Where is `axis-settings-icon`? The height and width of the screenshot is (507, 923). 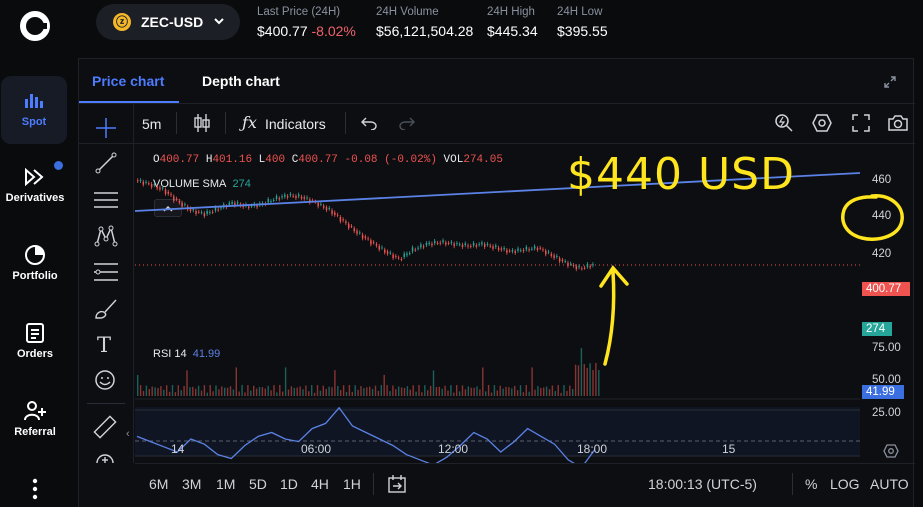
axis-settings-icon is located at coordinates (891, 451).